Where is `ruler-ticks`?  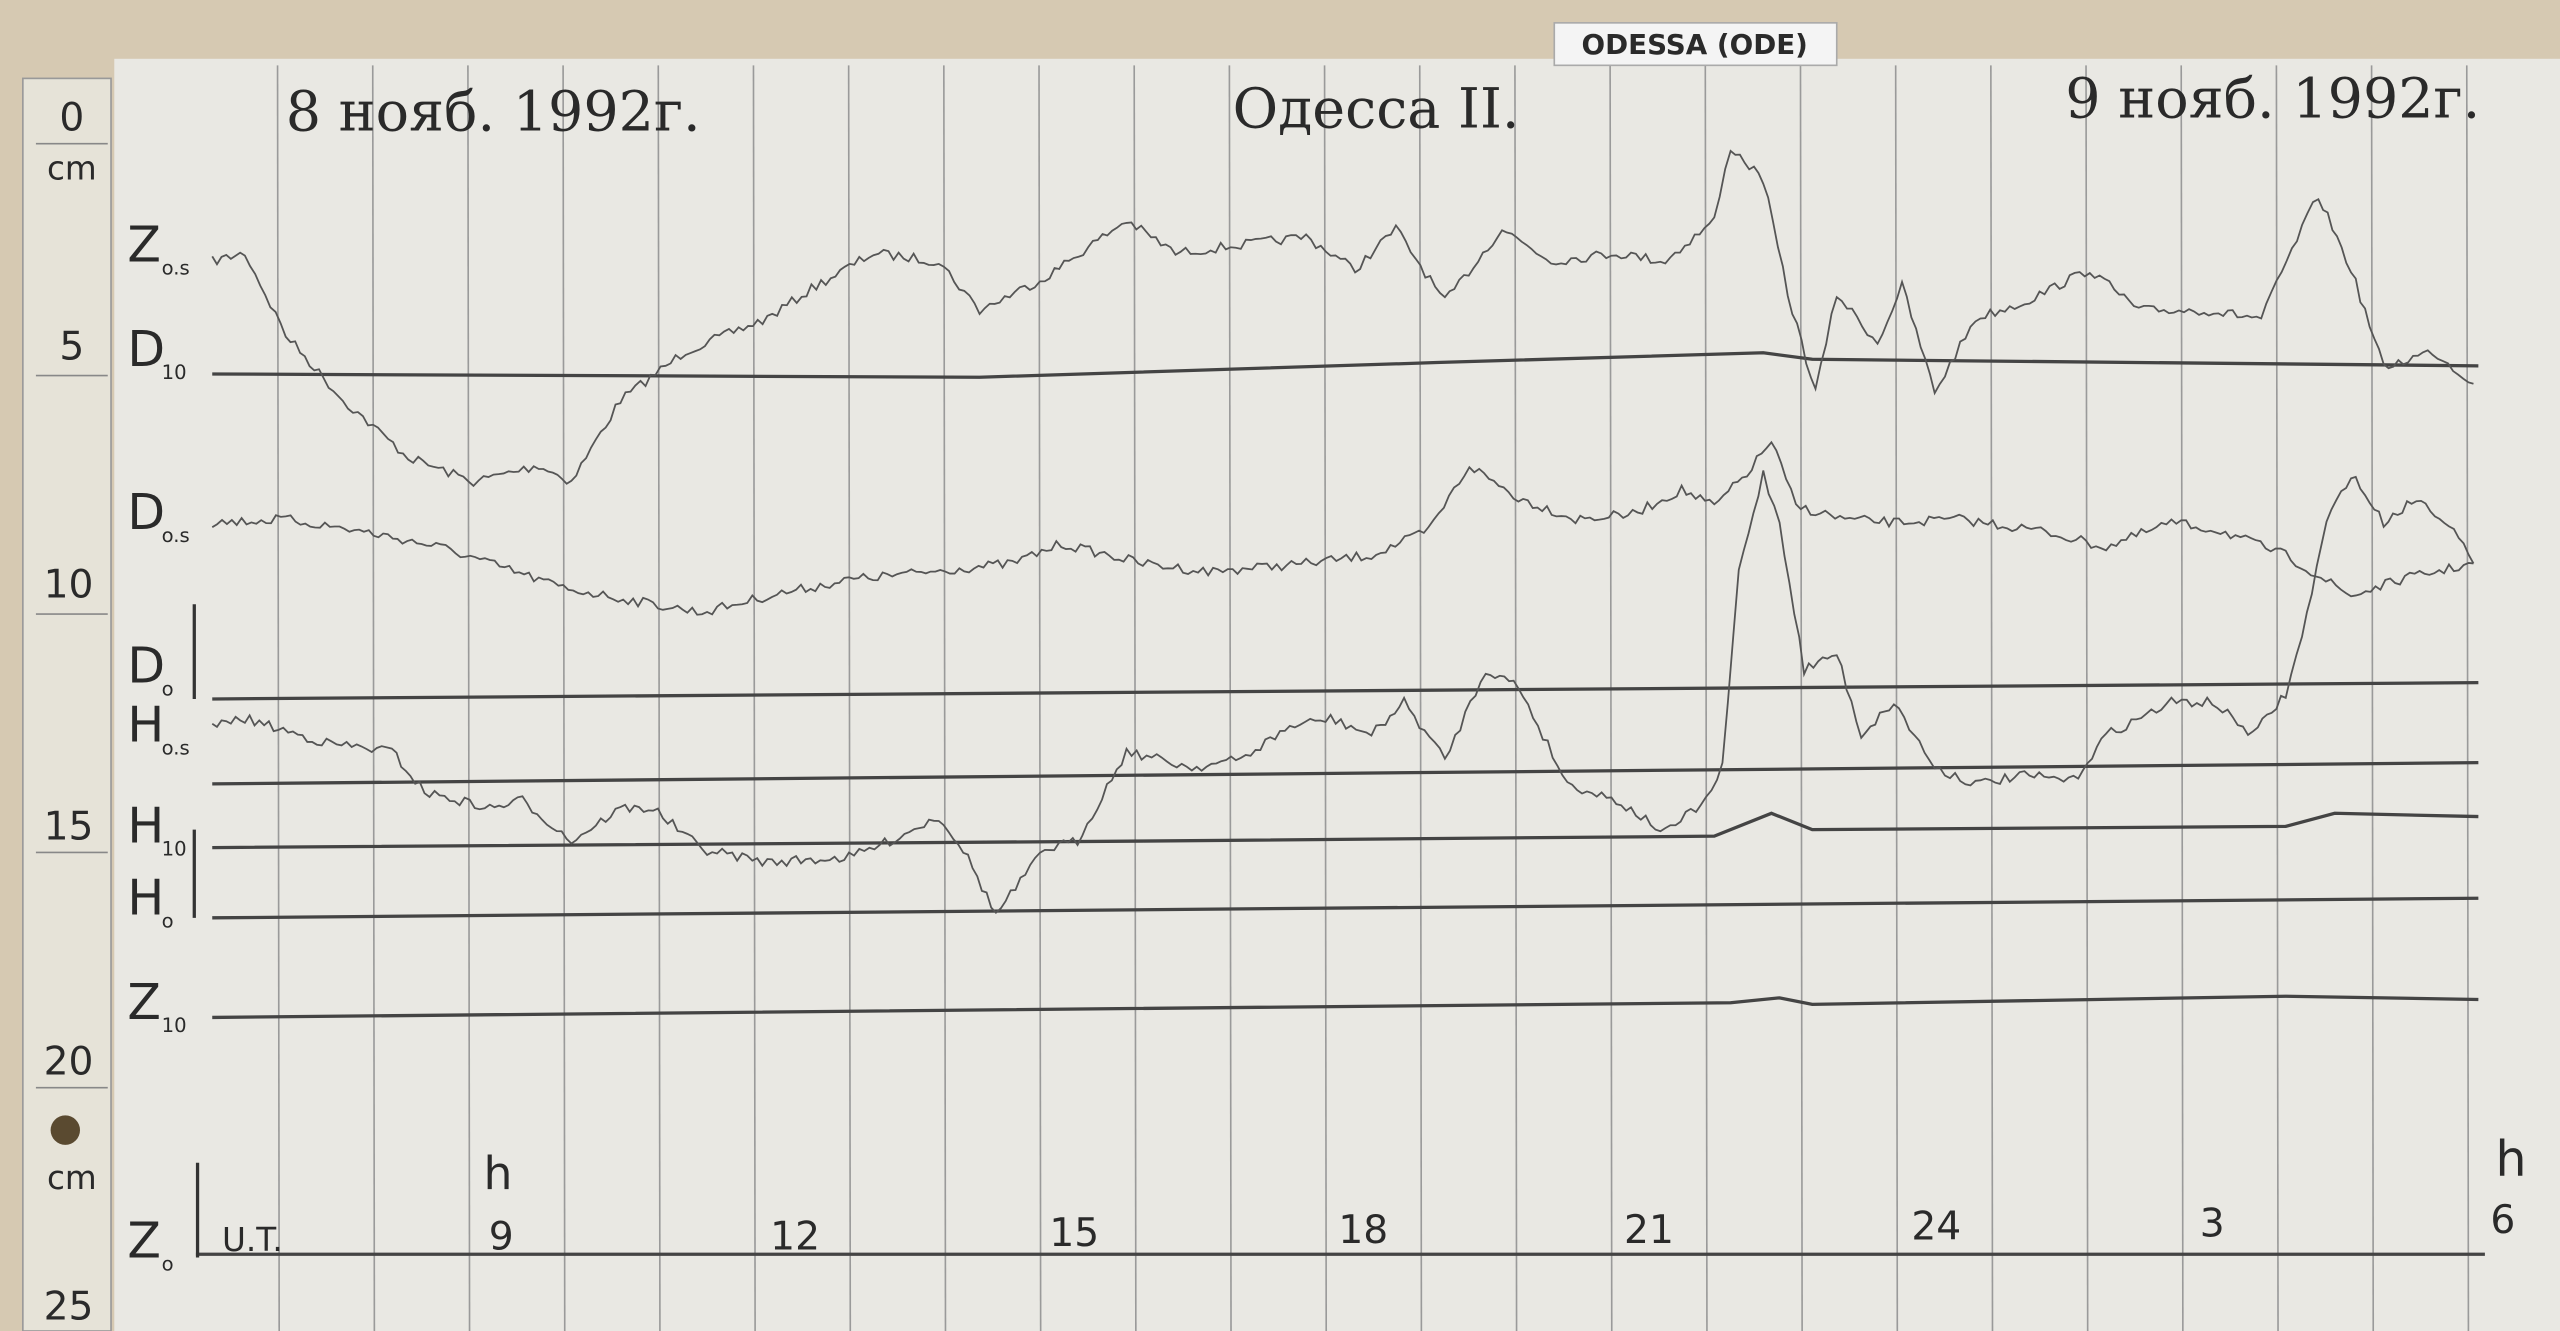
ruler-ticks is located at coordinates (71, 615).